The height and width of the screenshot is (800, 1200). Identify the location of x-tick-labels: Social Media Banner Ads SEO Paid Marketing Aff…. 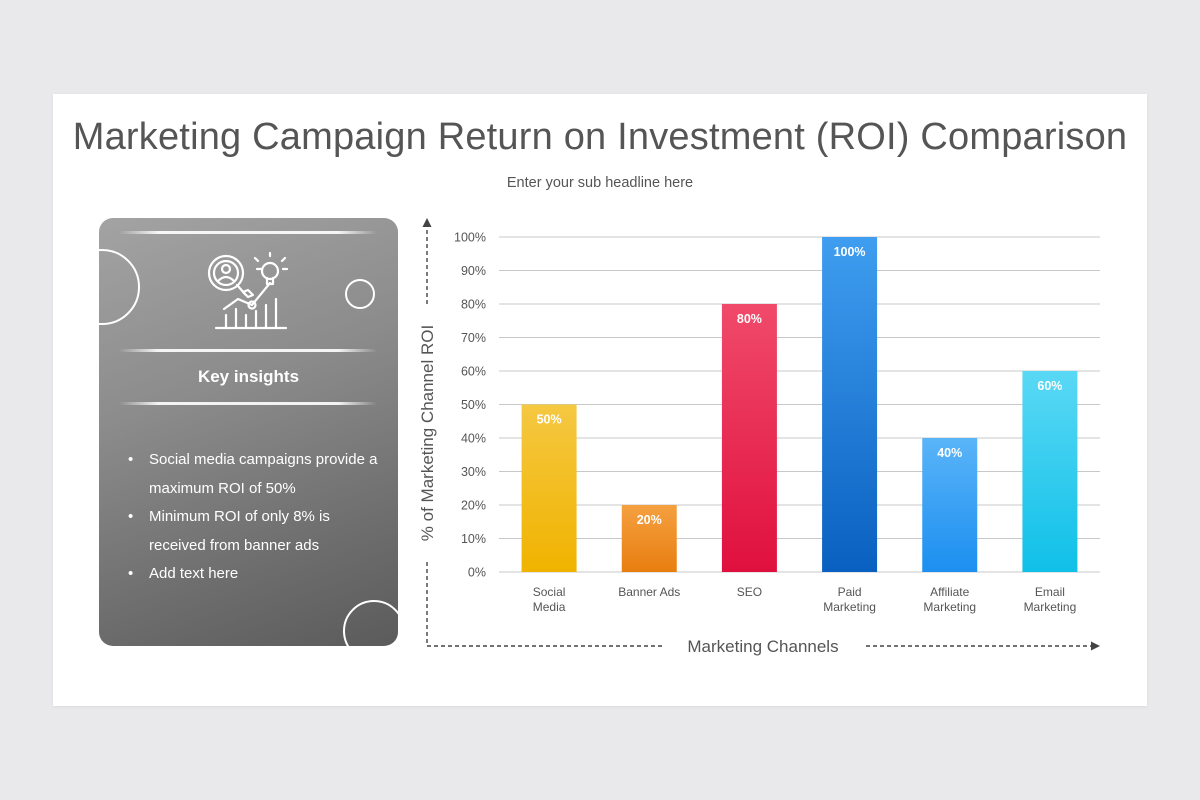
(805, 599).